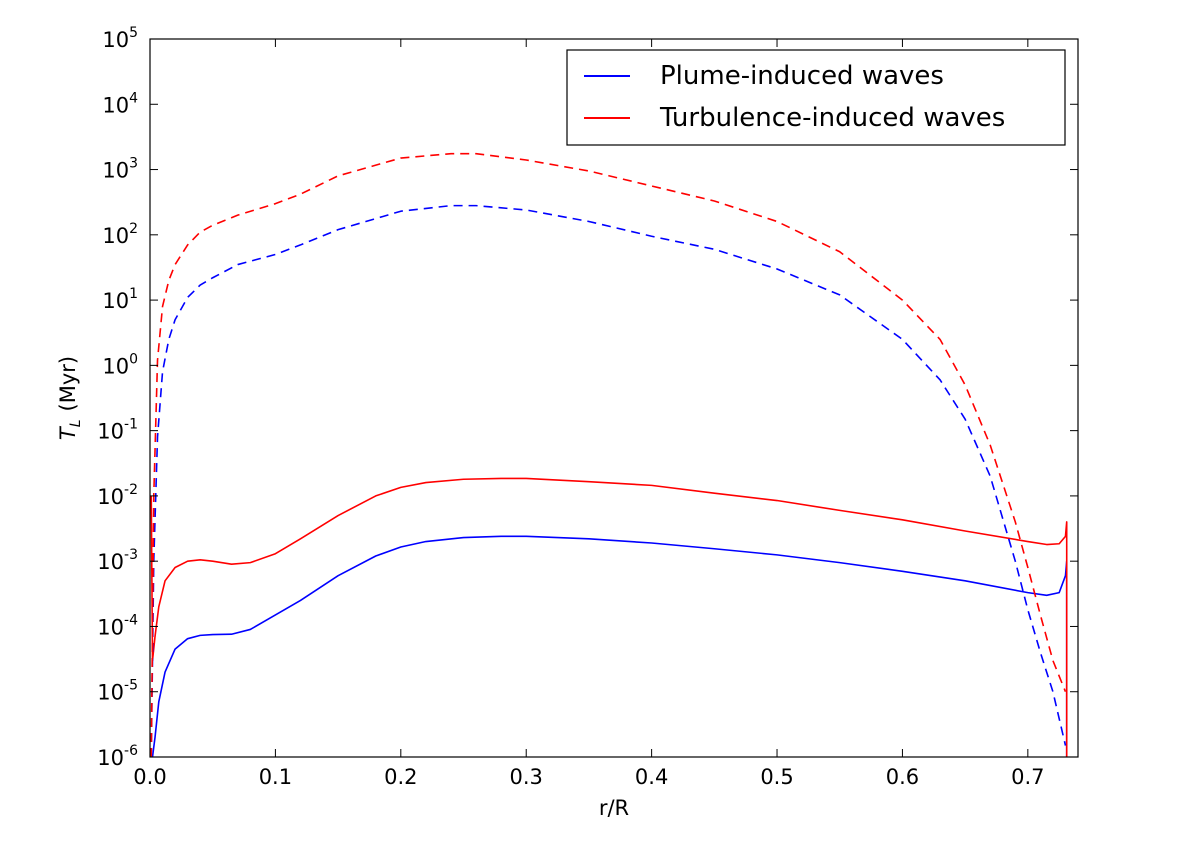 The width and height of the screenshot is (1200, 847). What do you see at coordinates (117, 560) in the screenshot?
I see `y-tick-label: 10⁻³` at bounding box center [117, 560].